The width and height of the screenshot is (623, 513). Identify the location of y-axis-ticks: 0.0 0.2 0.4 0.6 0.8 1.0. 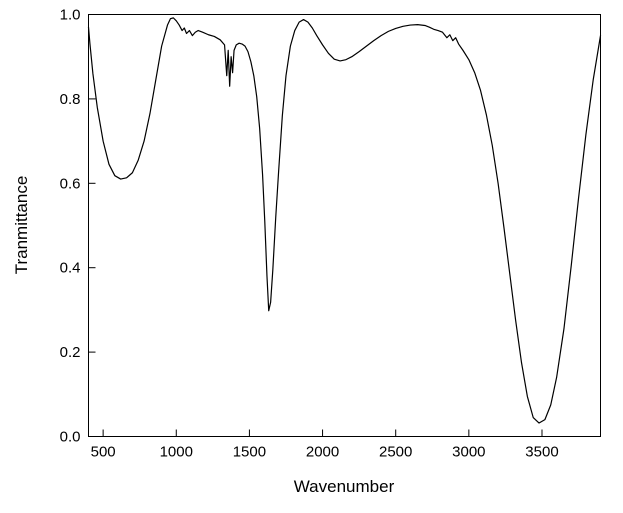
(78, 226).